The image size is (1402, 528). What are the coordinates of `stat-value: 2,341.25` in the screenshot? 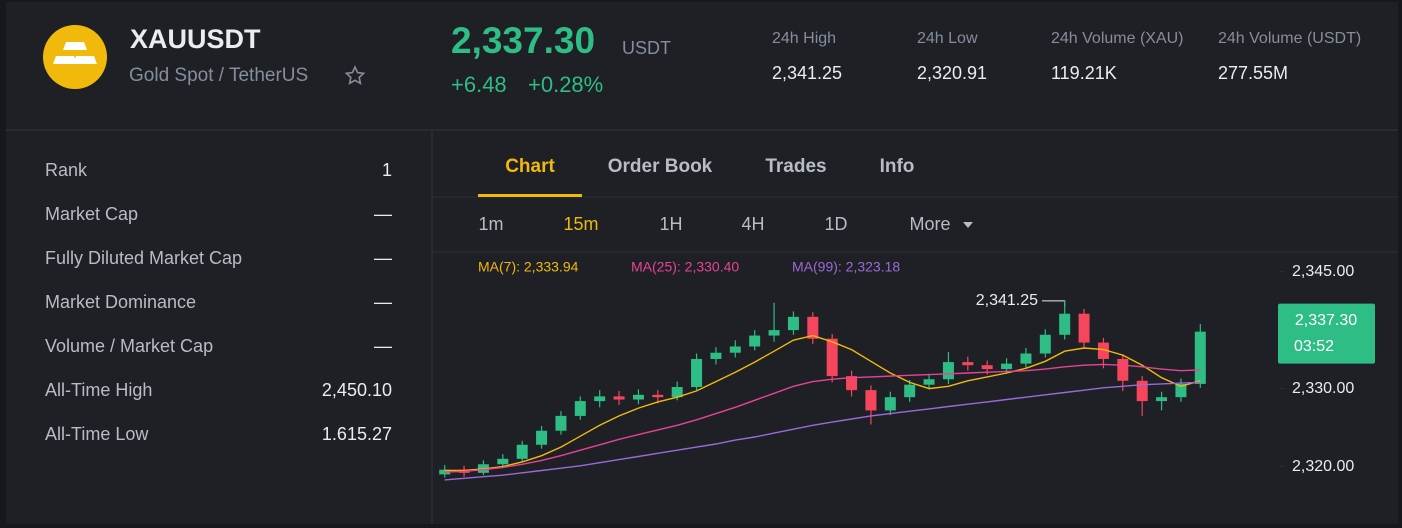 It's located at (807, 73).